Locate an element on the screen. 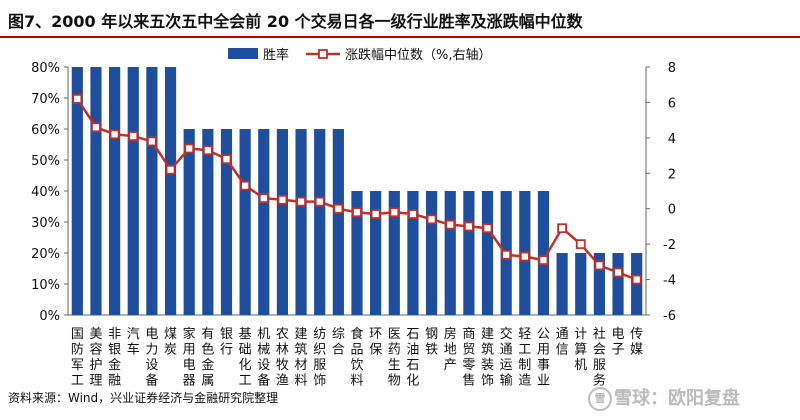  category-label-youse: 色 is located at coordinates (207, 350).